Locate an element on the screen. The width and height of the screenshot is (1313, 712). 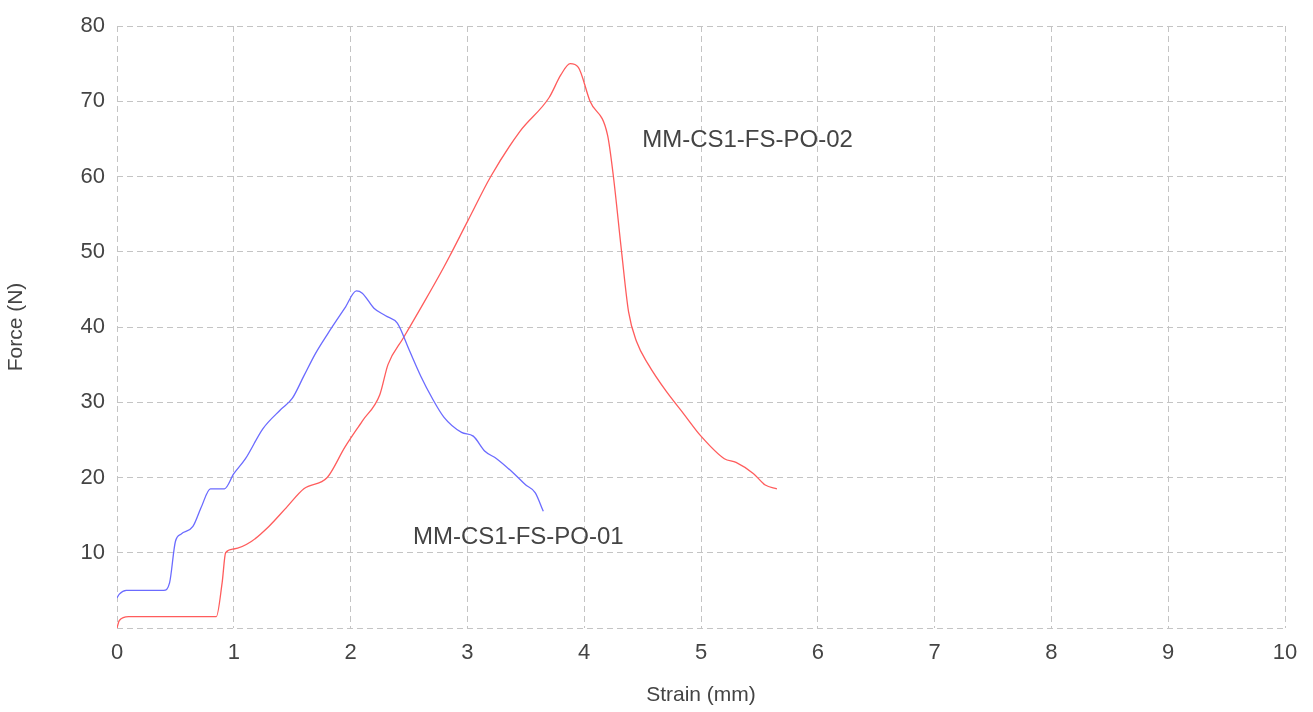
x-tick-label: 5 is located at coordinates (701, 652).